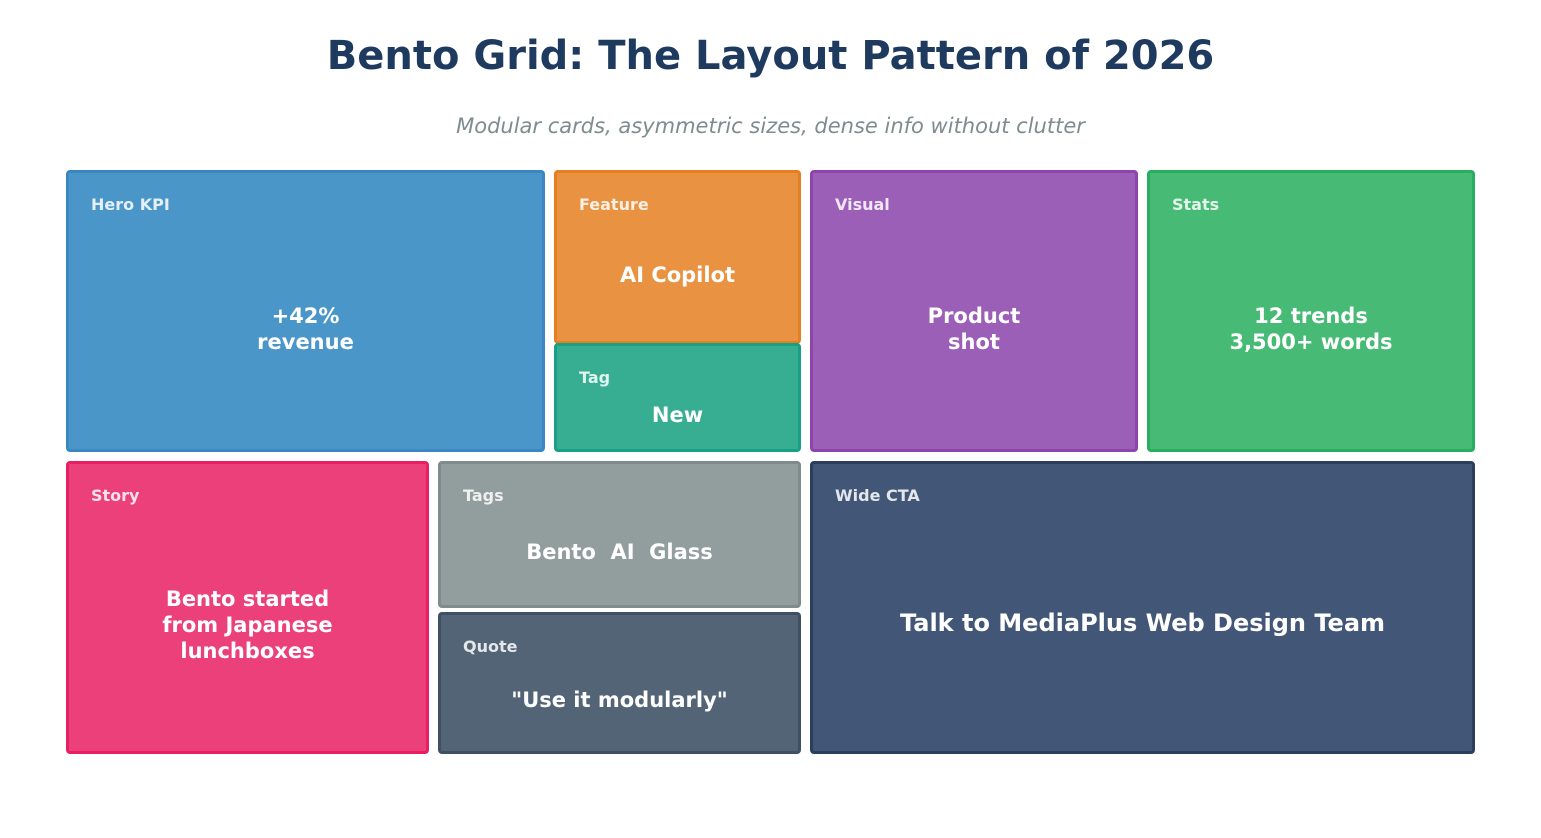 This screenshot has width=1541, height=838. Describe the element at coordinates (677, 257) in the screenshot. I see `card-feature: Feature AI Copilot` at that location.